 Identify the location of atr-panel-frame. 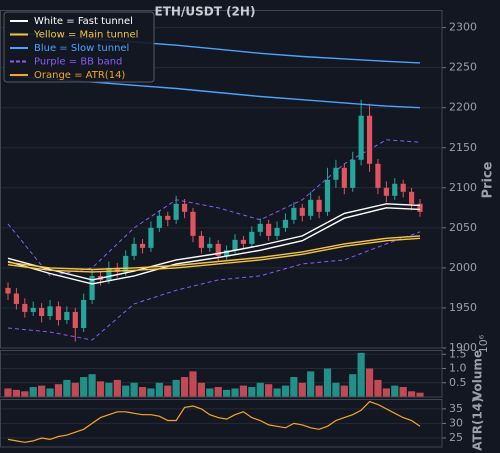
(221, 423).